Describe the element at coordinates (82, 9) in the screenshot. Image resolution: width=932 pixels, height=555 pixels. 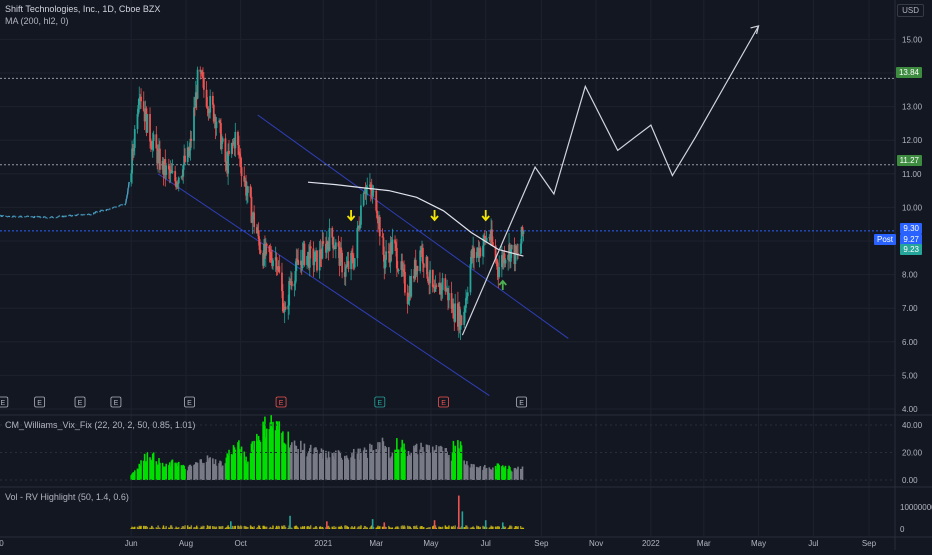
I see `symbol-title: Shift Technologies, Inc., 1D, Cboe BZX` at that location.